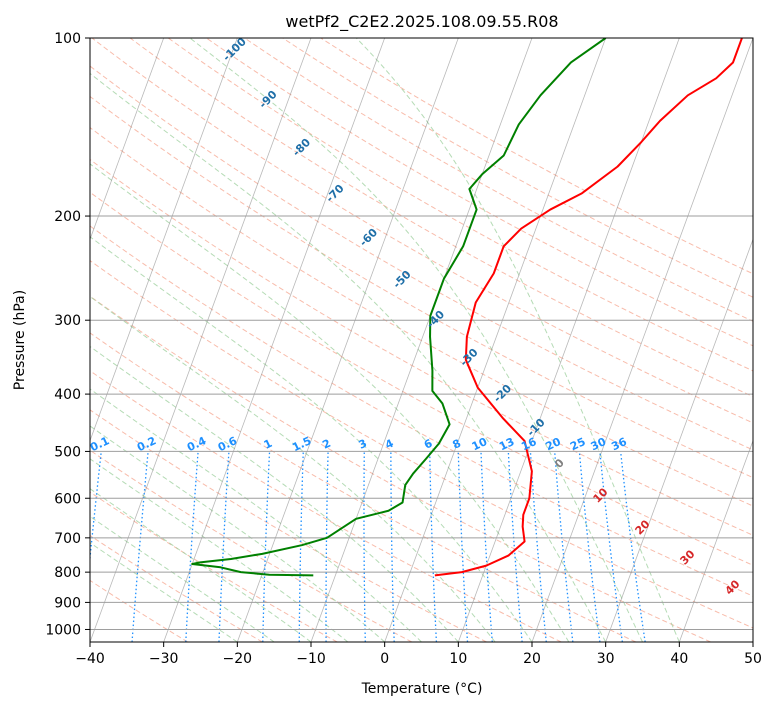 Image resolution: width=775 pixels, height=708 pixels. Describe the element at coordinates (458, 659) in the screenshot. I see `x-tick-label: 10` at that location.